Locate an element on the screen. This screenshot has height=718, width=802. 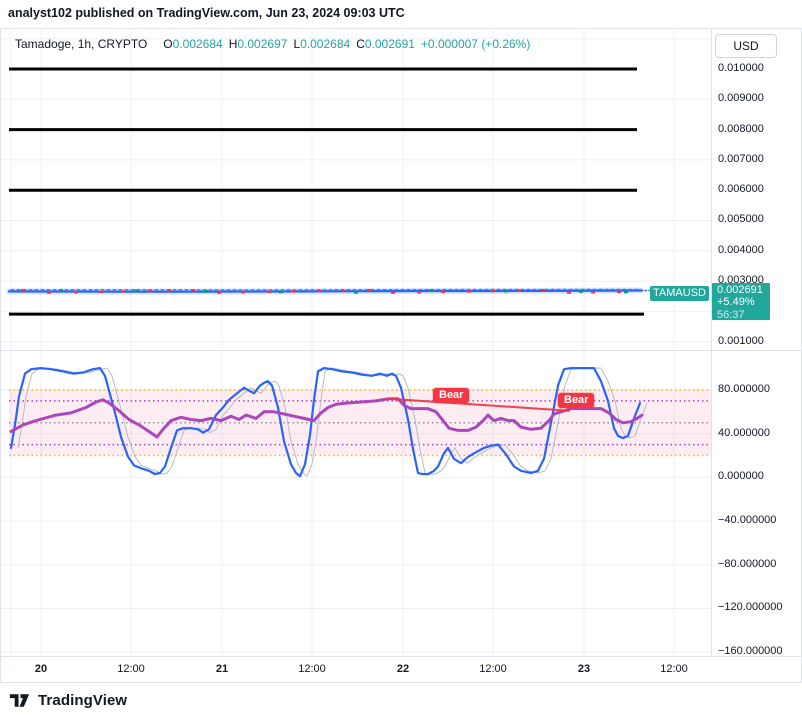
series-bear-trendline is located at coordinates (479, 404).